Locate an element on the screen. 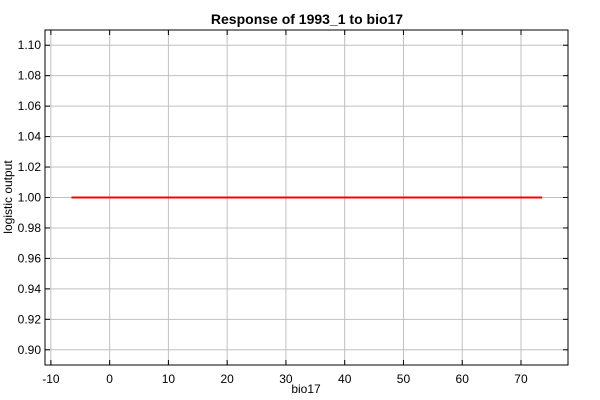 This screenshot has width=600, height=400. y-tick-label: 1.04 is located at coordinates (30, 137).